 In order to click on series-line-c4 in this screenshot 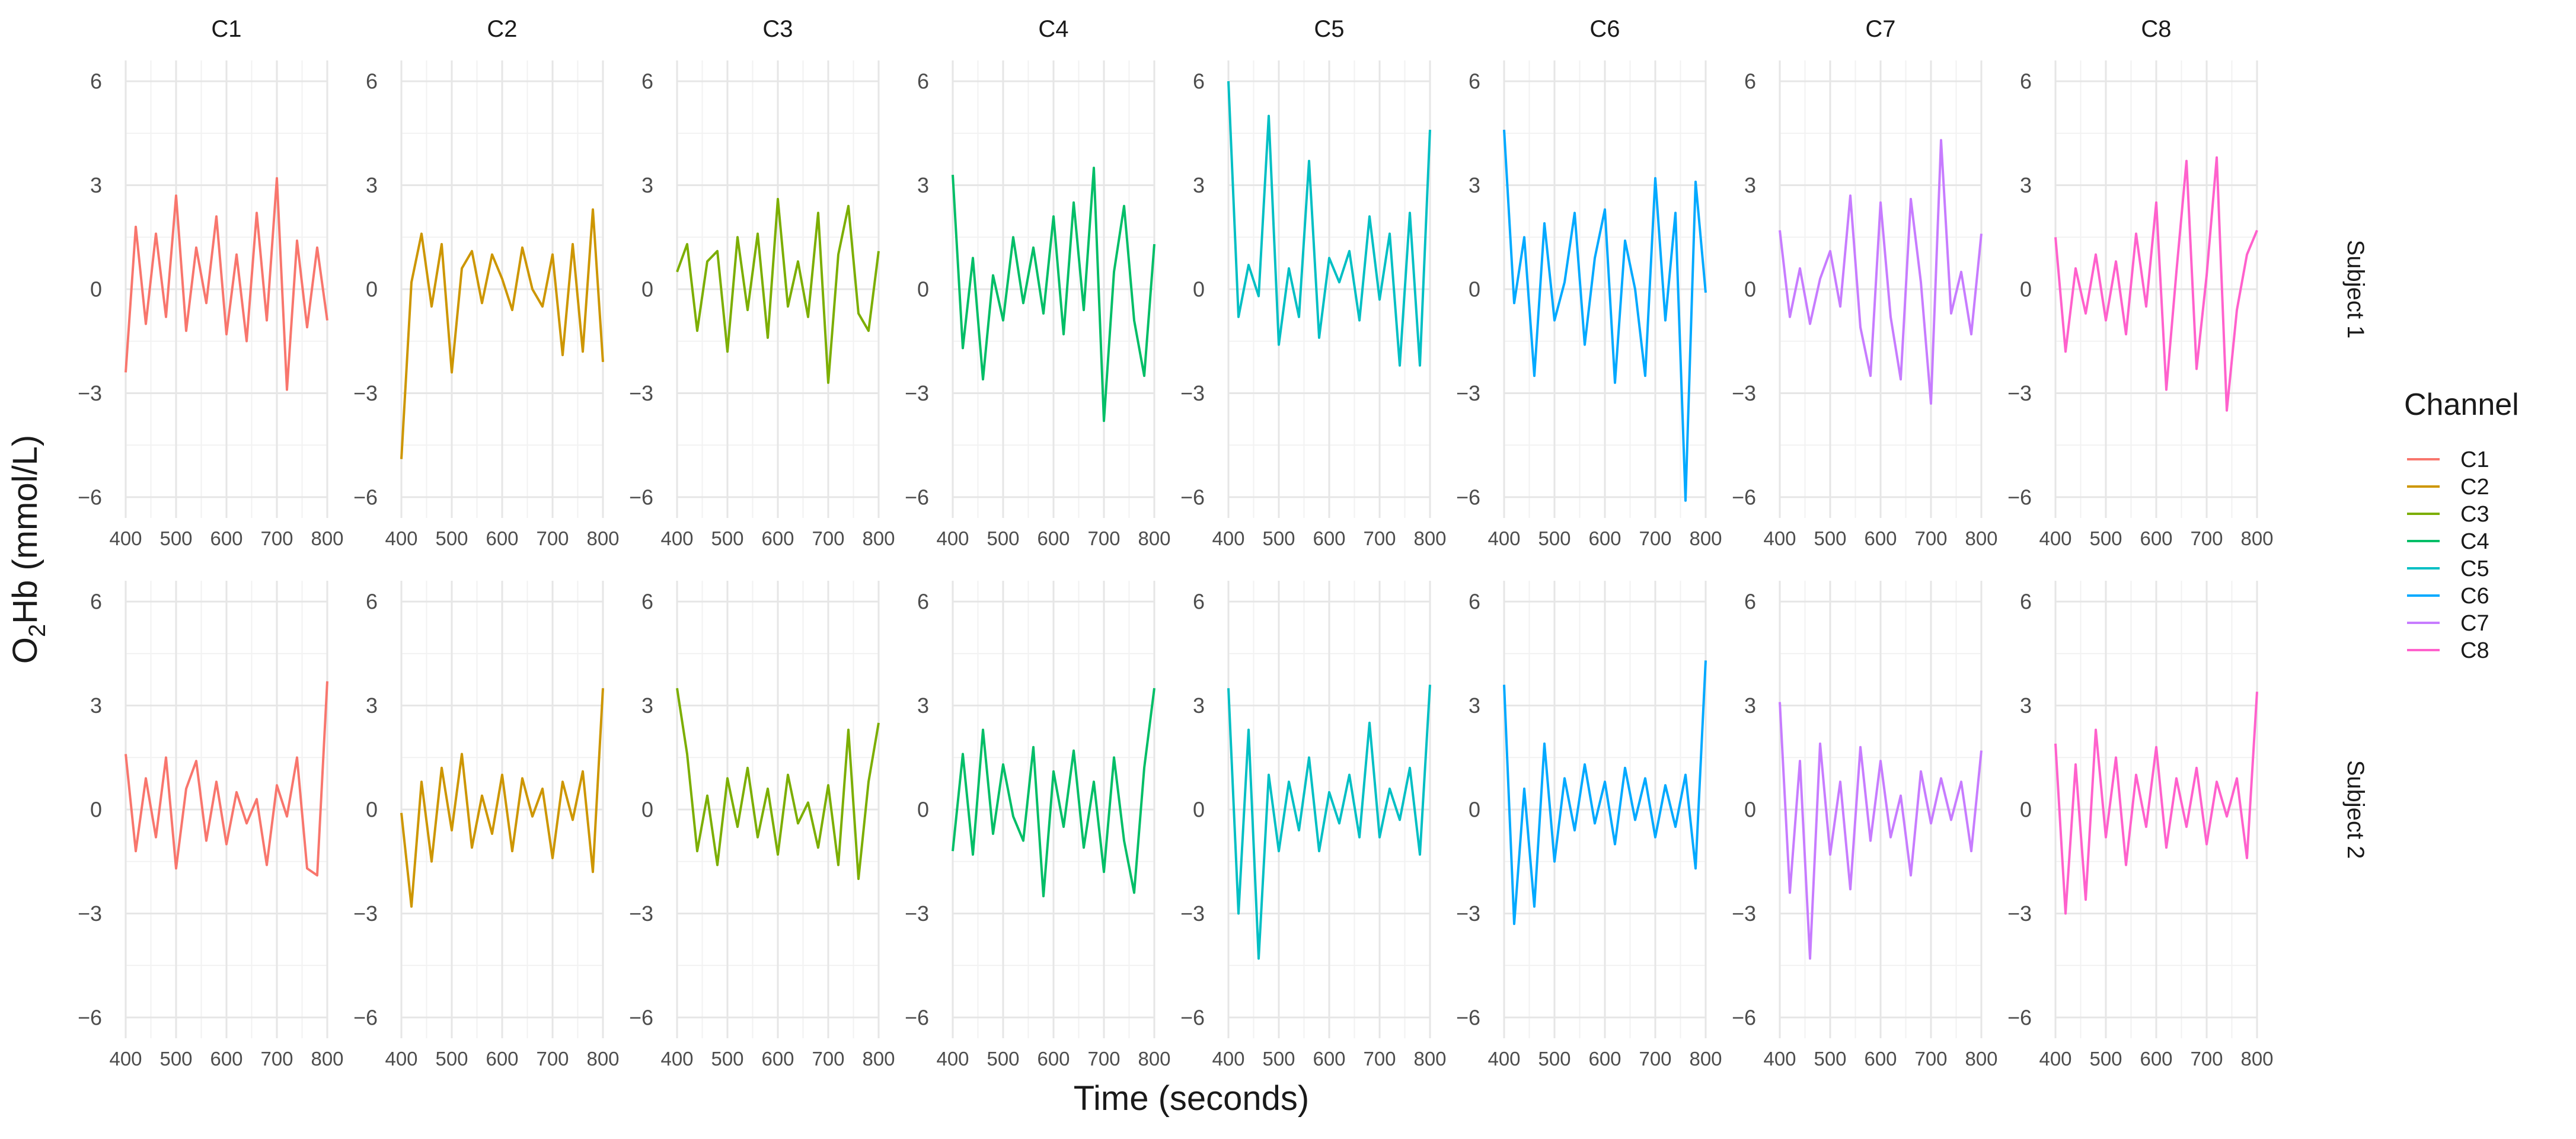, I will do `click(1053, 295)`.